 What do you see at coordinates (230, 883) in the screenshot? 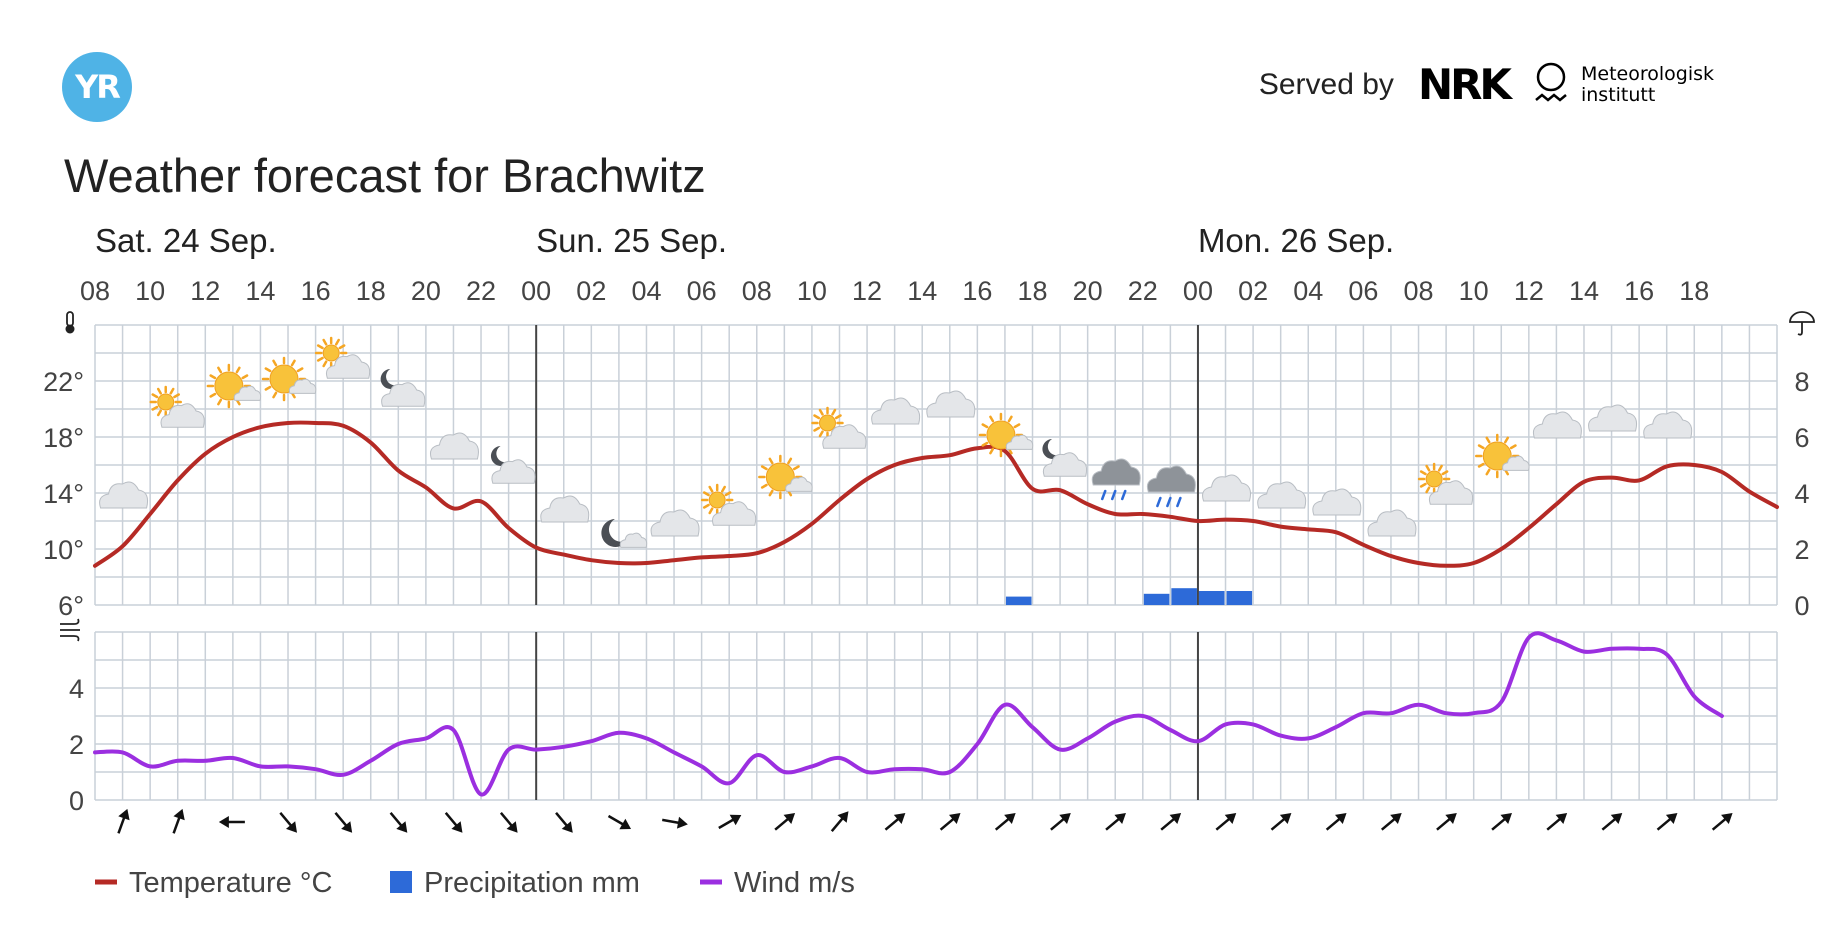
I see `legend-label: Temperature °C` at bounding box center [230, 883].